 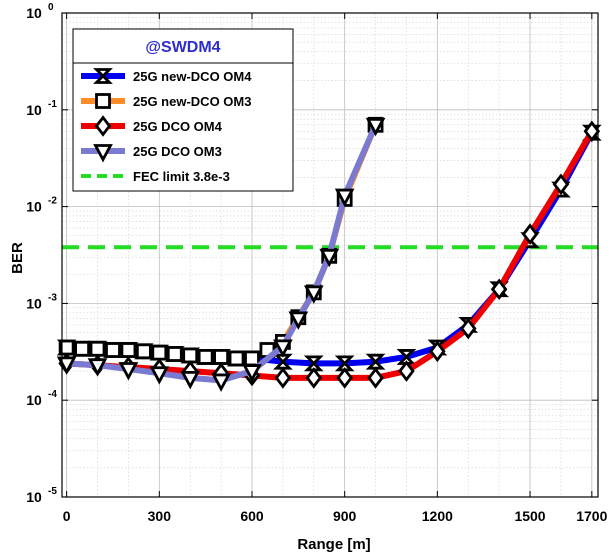 I want to click on x-axis-label: Range [m], so click(x=333, y=544).